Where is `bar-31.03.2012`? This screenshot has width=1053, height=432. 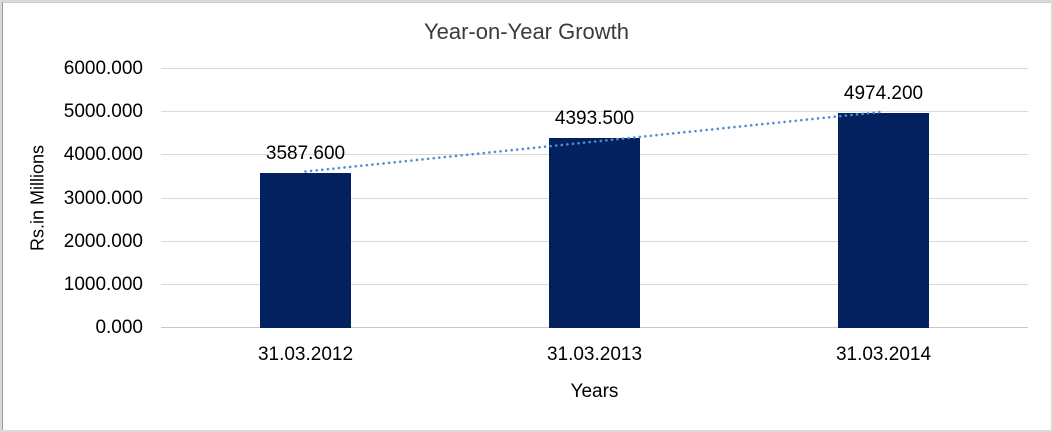 bar-31.03.2012 is located at coordinates (305, 250).